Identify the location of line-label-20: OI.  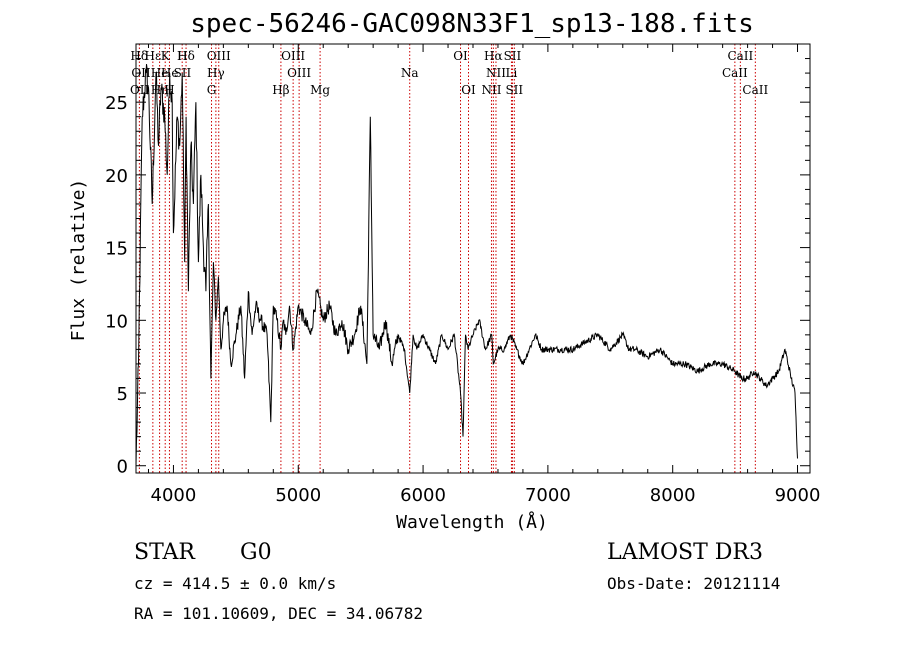
(460, 56).